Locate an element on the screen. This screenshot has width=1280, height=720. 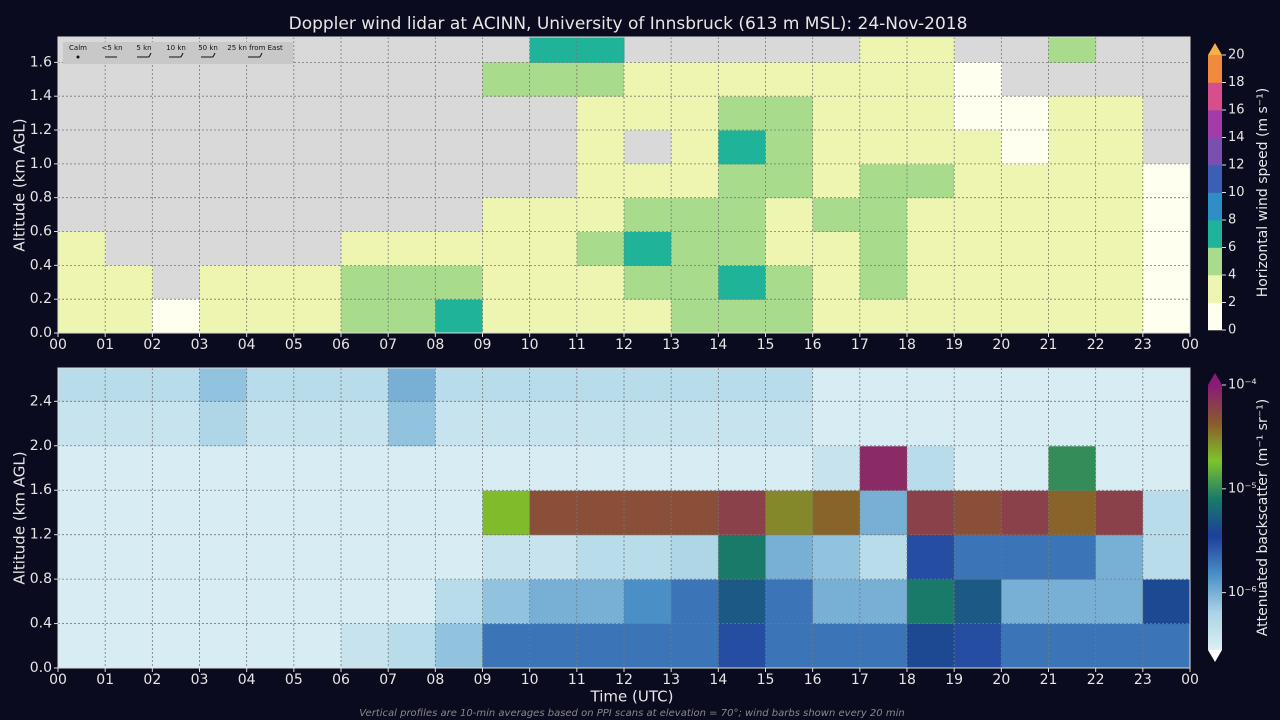
y-tick-label: 0.8 is located at coordinates (41, 579).